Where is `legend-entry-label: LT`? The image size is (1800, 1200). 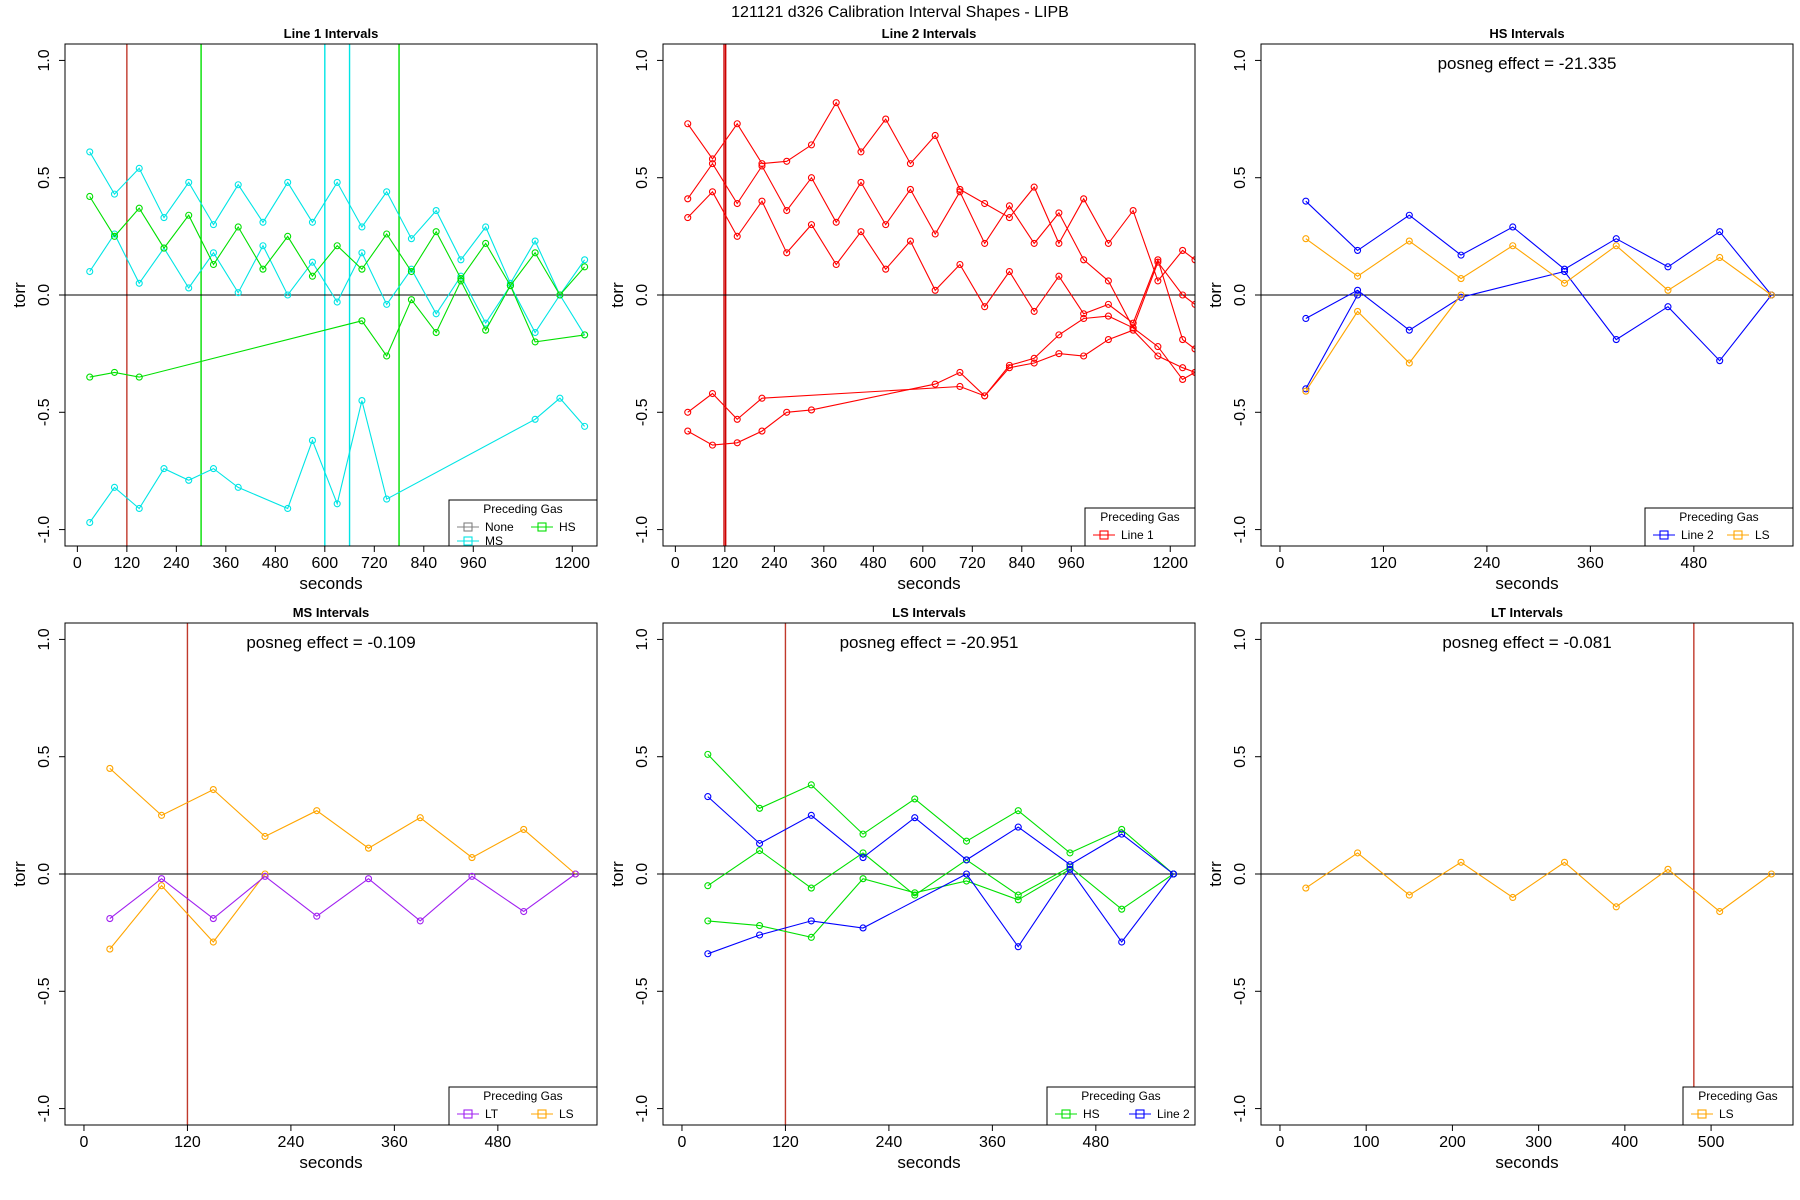
legend-entry-label: LT is located at coordinates (492, 1114).